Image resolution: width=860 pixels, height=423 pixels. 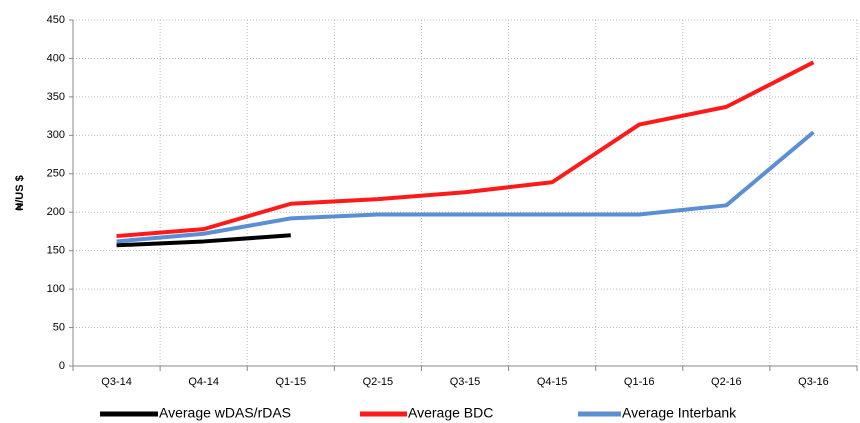 What do you see at coordinates (450, 413) in the screenshot?
I see `legend-label: Average BDC` at bounding box center [450, 413].